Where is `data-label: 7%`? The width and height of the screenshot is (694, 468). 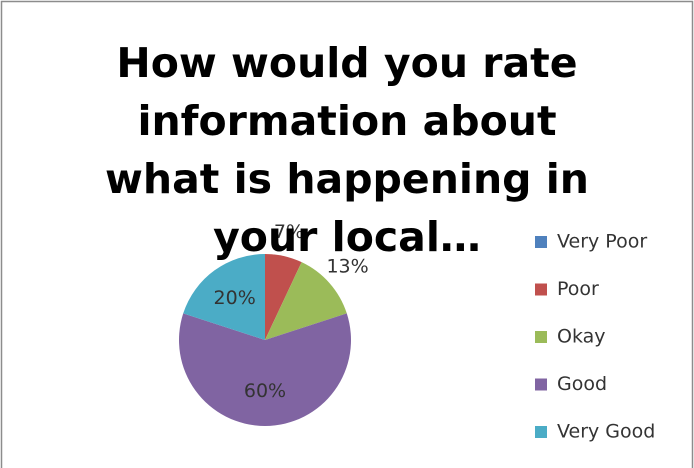
data-label: 7% is located at coordinates (289, 232).